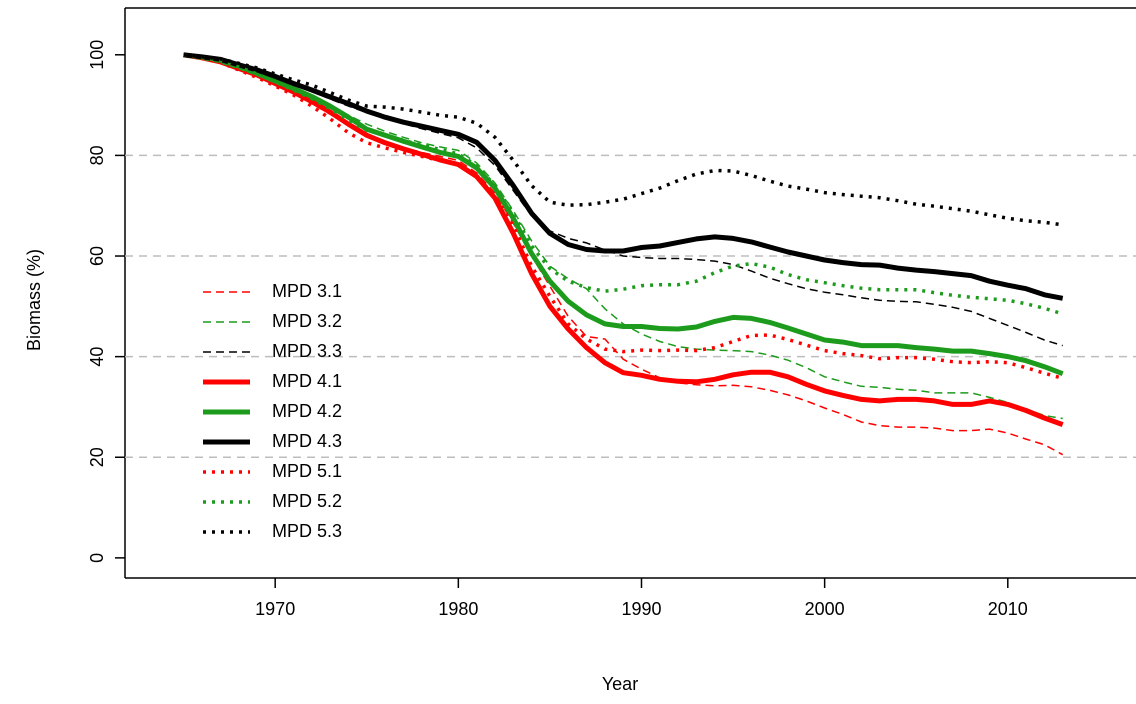  Describe the element at coordinates (97, 357) in the screenshot. I see `y-tick-label: 40` at that location.